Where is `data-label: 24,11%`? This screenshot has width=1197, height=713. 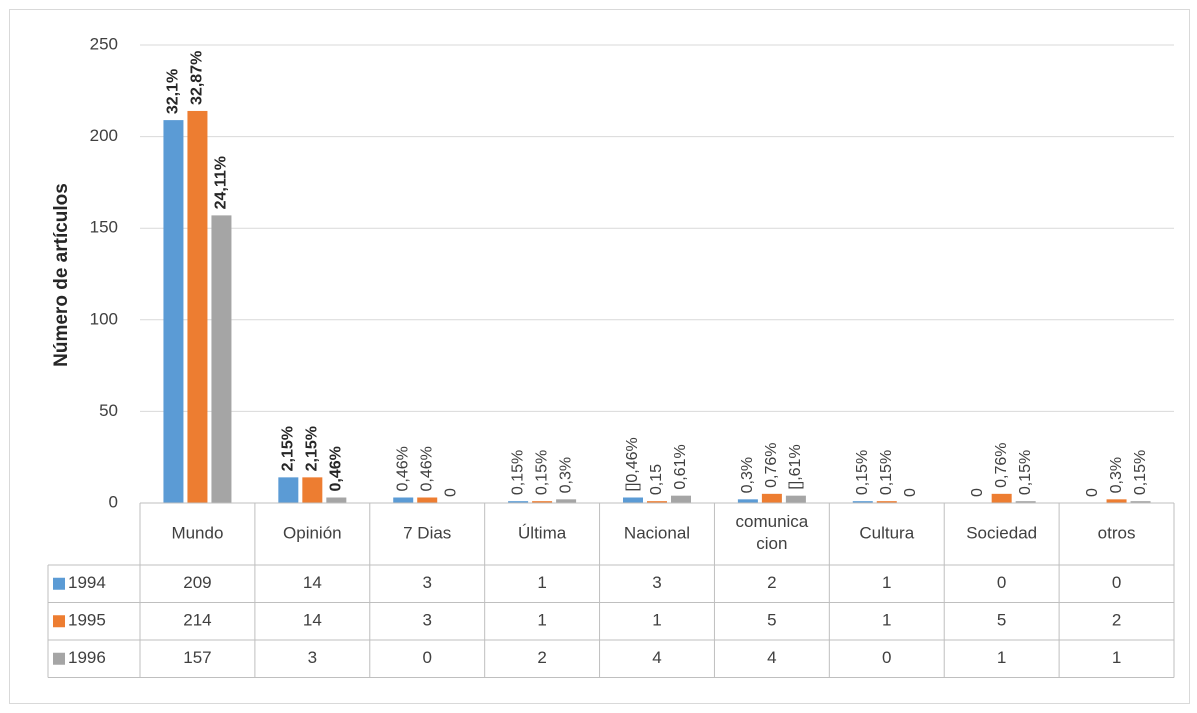
data-label: 24,11% is located at coordinates (221, 182).